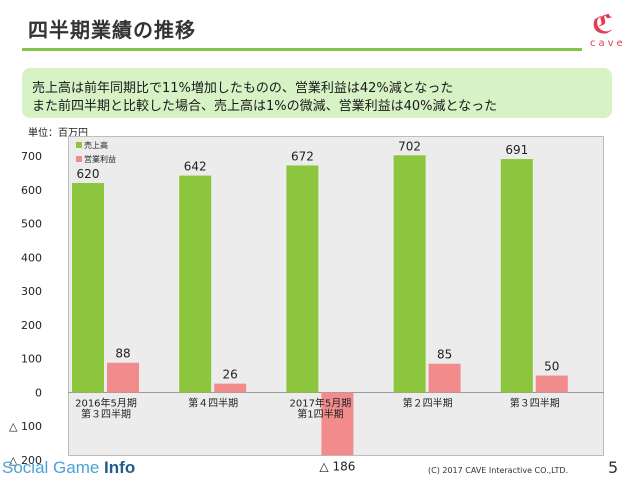 Image resolution: width=640 pixels, height=482 pixels. What do you see at coordinates (444, 355) in the screenshot?
I see `data-label: 85` at bounding box center [444, 355].